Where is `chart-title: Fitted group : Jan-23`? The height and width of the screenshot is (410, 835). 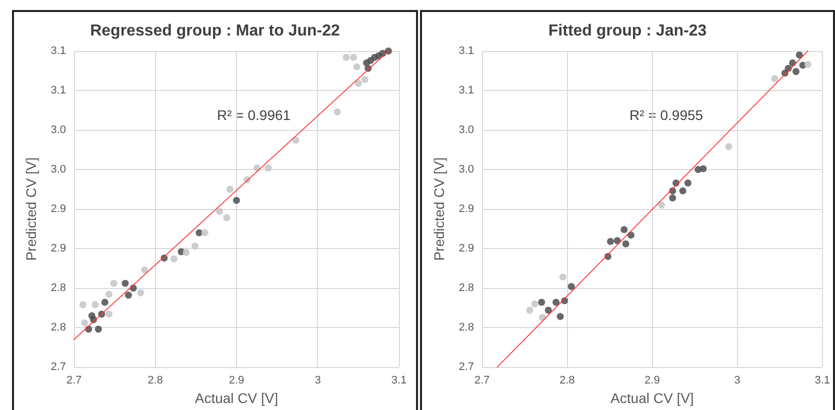
chart-title: Fitted group : Jan-23 is located at coordinates (627, 31).